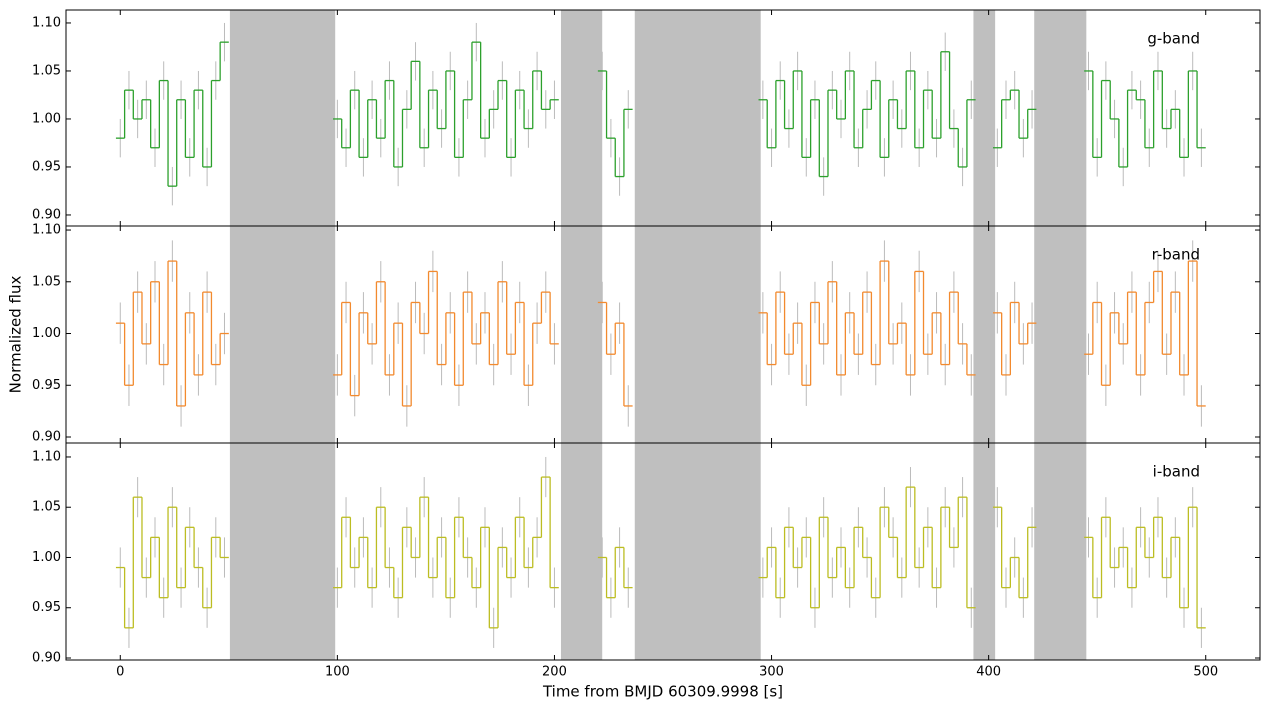 Image resolution: width=1270 pixels, height=713 pixels. I want to click on x-tick-label: 300, so click(771, 672).